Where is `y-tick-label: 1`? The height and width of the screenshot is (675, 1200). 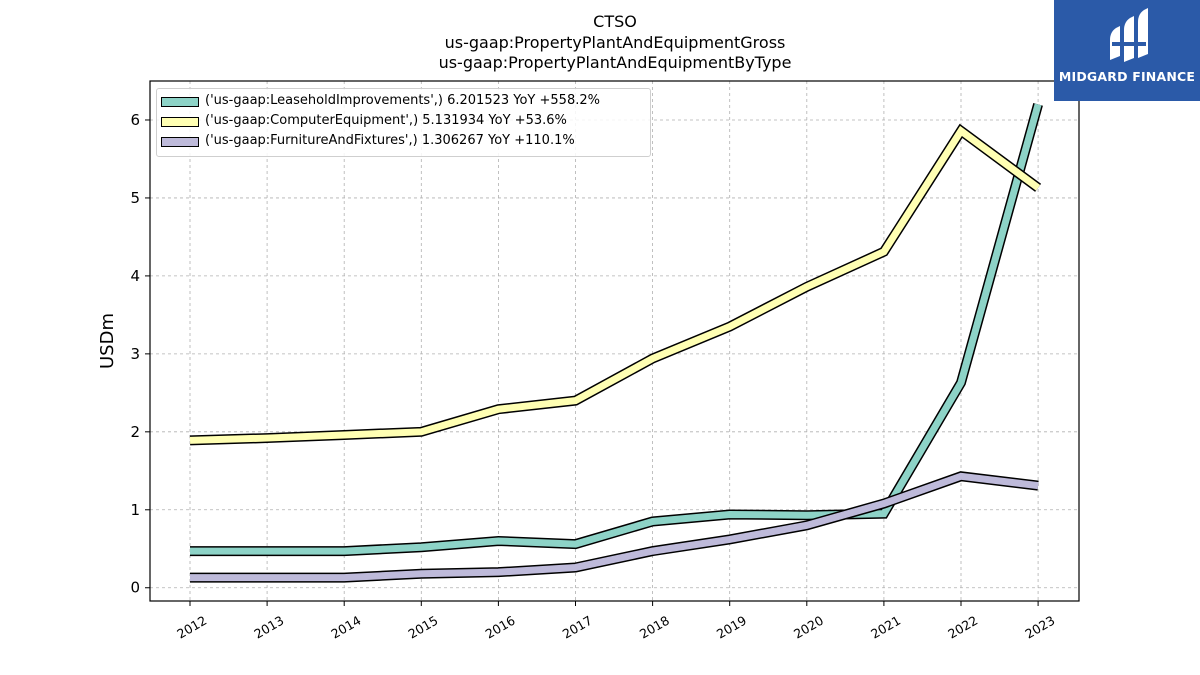
y-tick-label: 1 is located at coordinates (135, 510).